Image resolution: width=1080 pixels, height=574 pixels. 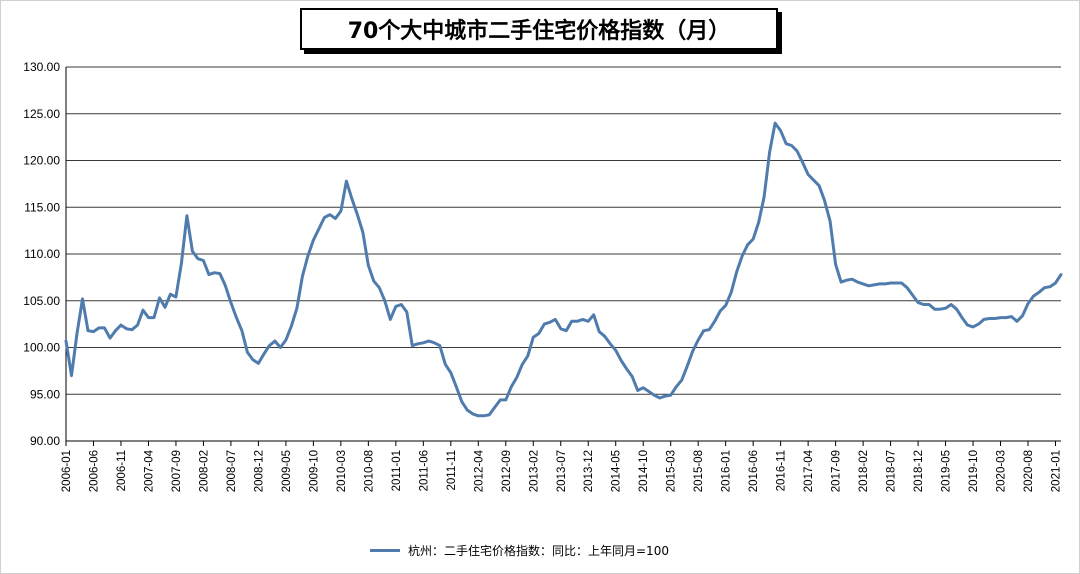 I want to click on x-tick-label: 2012-04, so click(x=479, y=470).